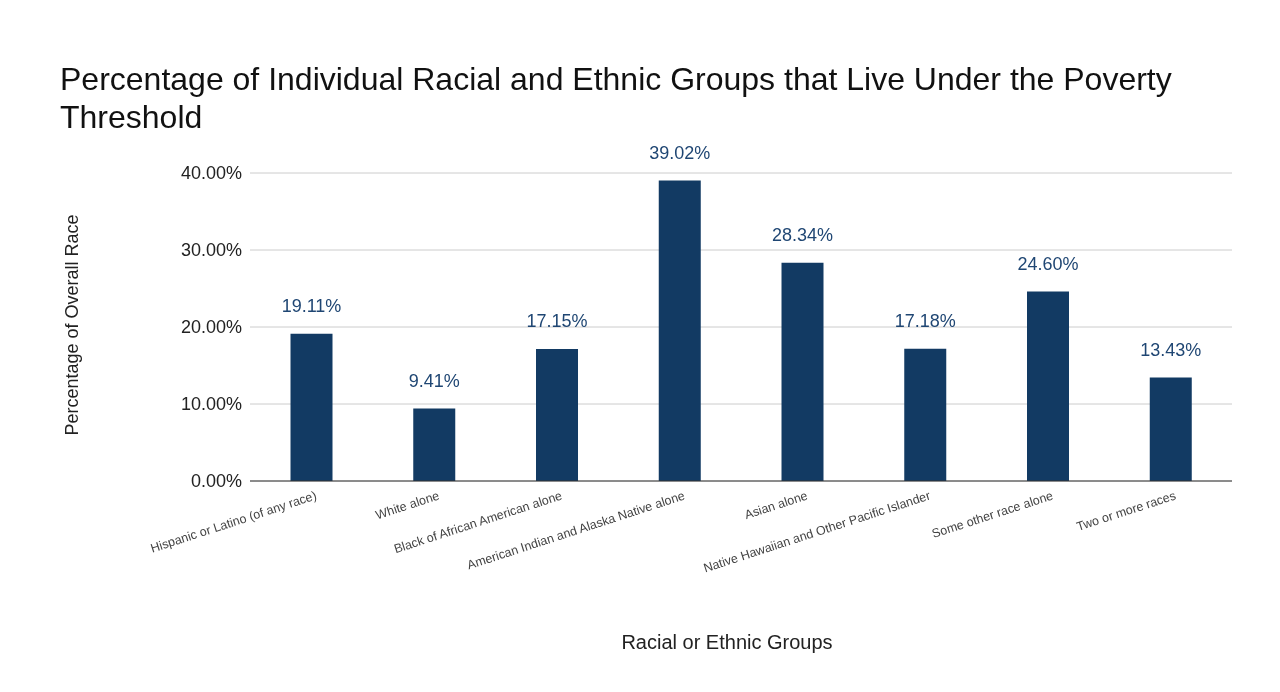 Image resolution: width=1280 pixels, height=692 pixels. Describe the element at coordinates (211, 173) in the screenshot. I see `y-tick-label: 40.00%` at that location.